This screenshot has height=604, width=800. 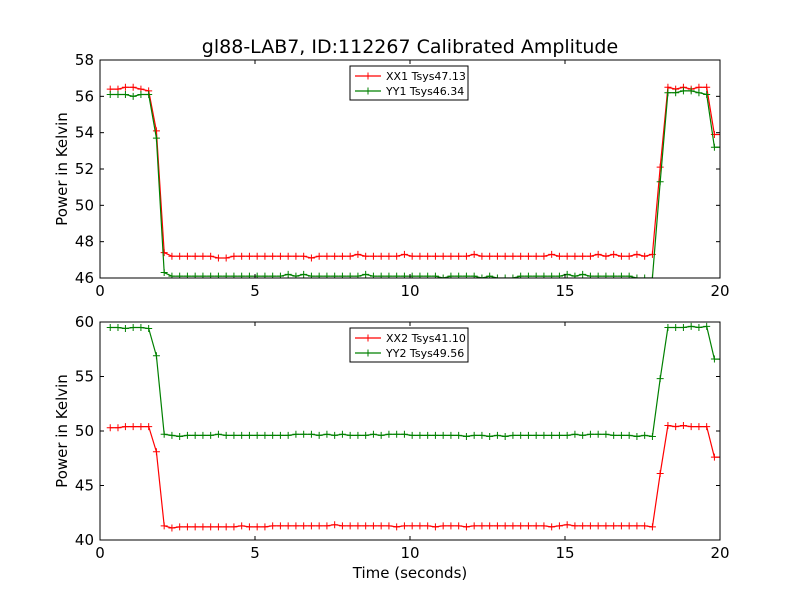 What do you see at coordinates (564, 291) in the screenshot?
I see `x-tick-label: 15` at bounding box center [564, 291].